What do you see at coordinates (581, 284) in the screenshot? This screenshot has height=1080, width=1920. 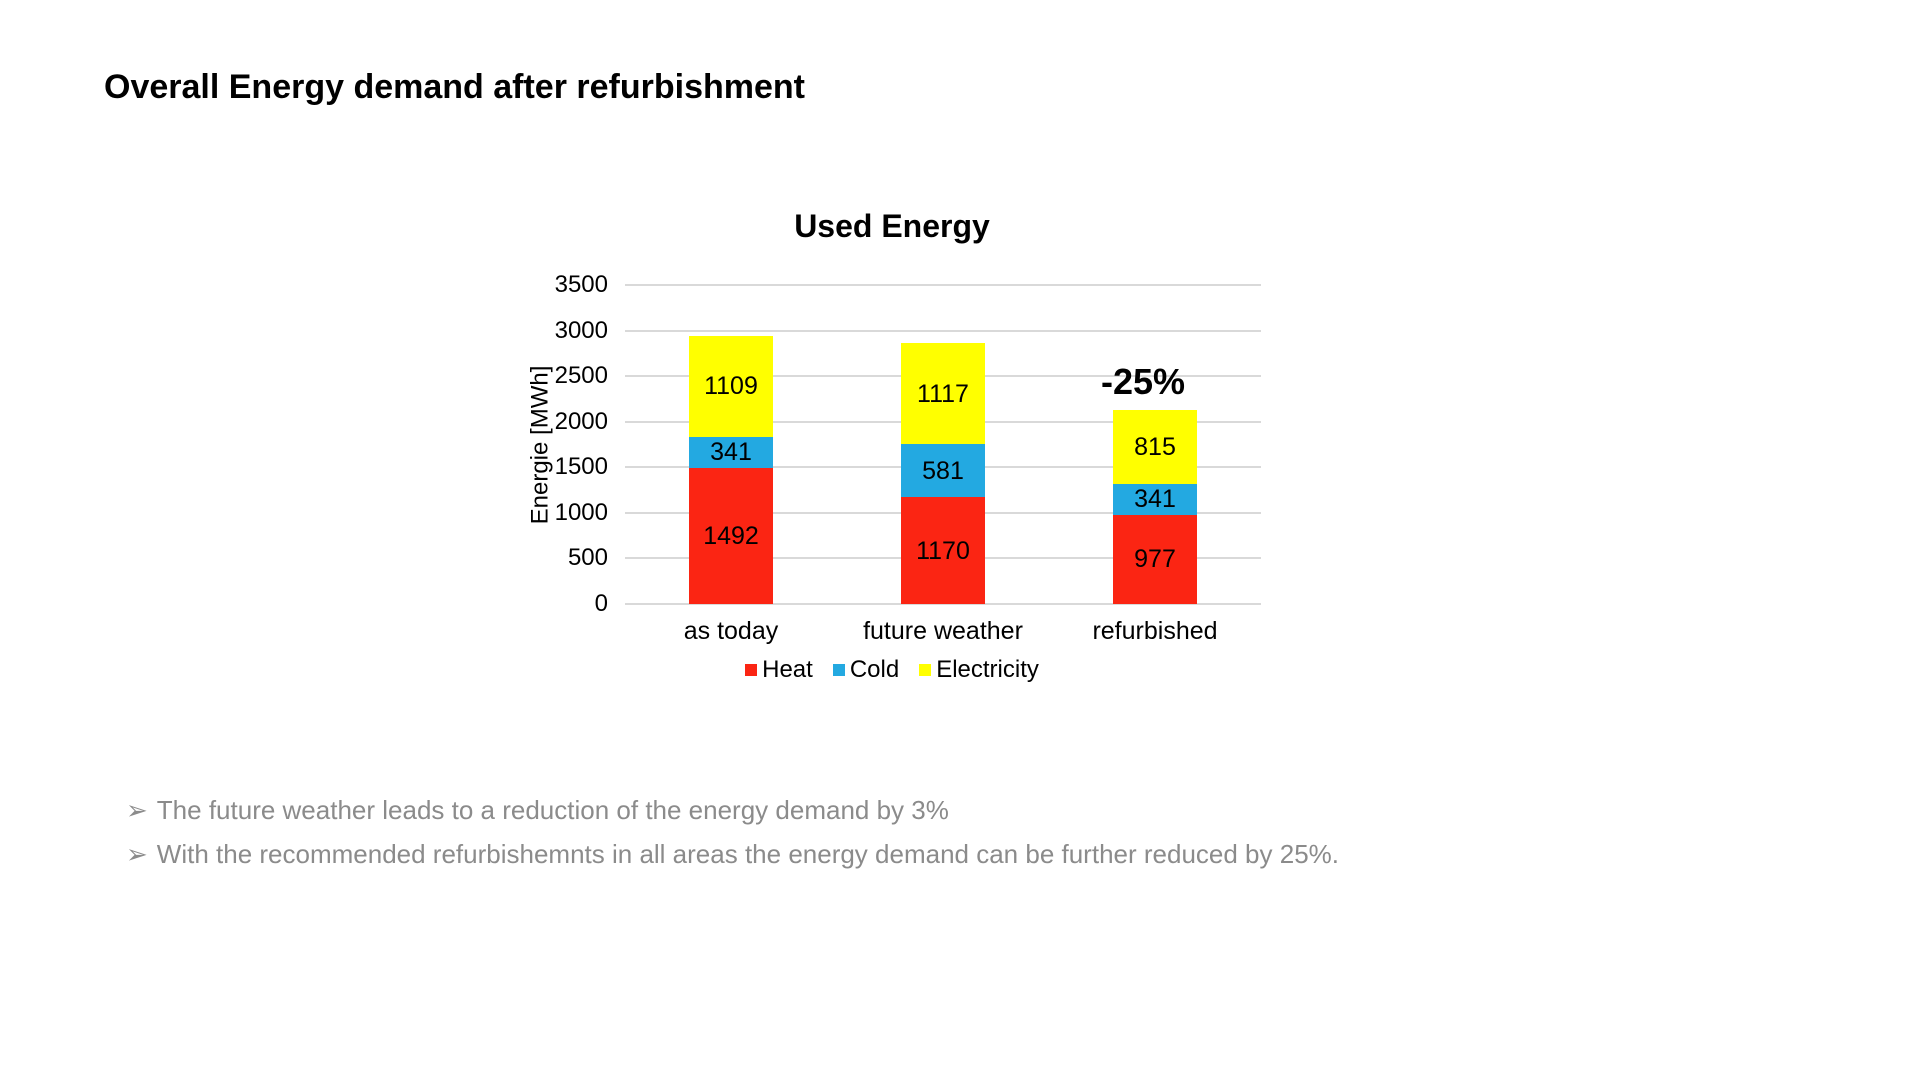 I see `y-tick-label: 3500` at bounding box center [581, 284].